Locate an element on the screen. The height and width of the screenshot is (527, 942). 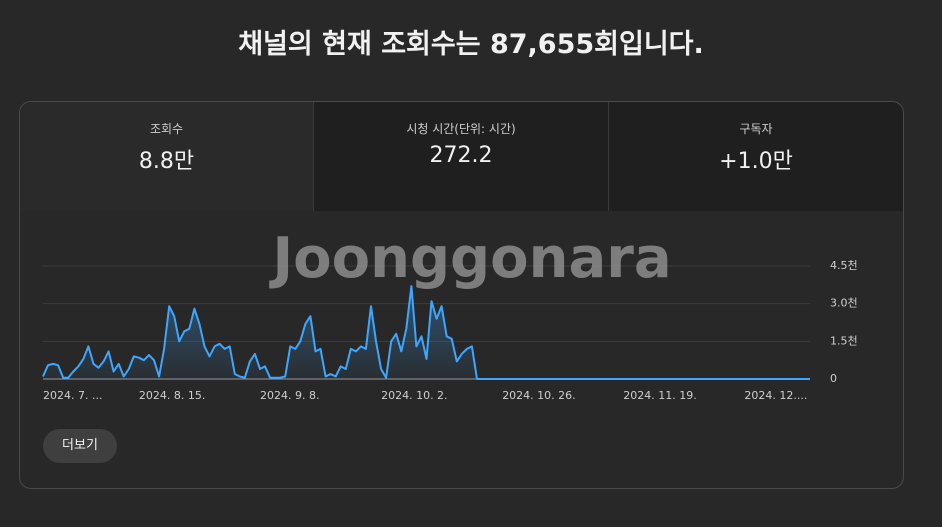
metric-tab: 구독자 +1.0만 is located at coordinates (756, 156).